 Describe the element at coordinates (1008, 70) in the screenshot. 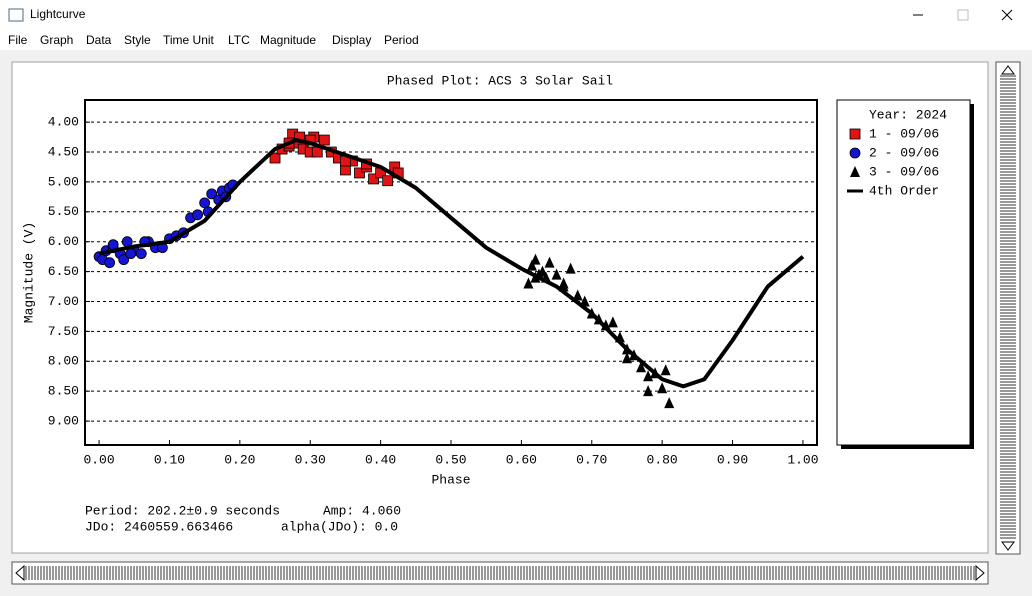

I see `scroll-up-arrow` at that location.